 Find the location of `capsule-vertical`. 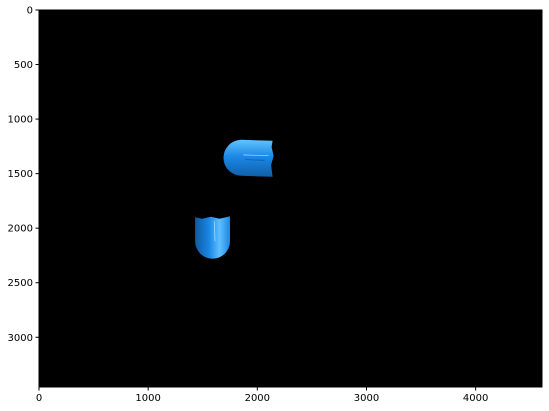

capsule-vertical is located at coordinates (213, 237).